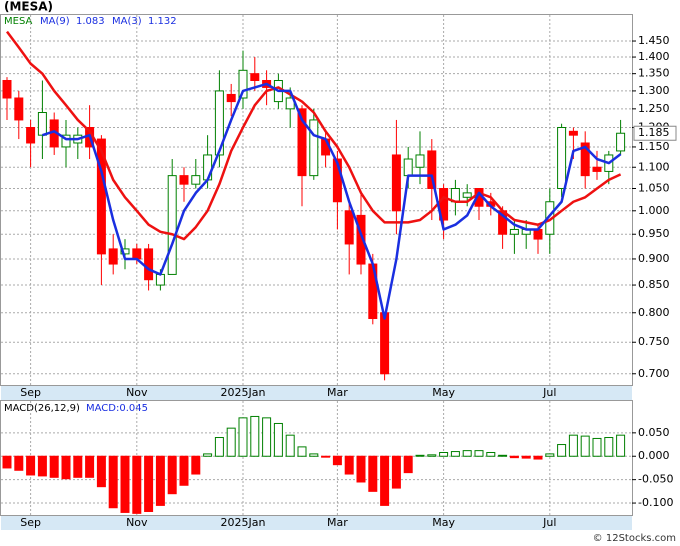  What do you see at coordinates (654, 40) in the screenshot?
I see `y-tick-label: 1.450` at bounding box center [654, 40].